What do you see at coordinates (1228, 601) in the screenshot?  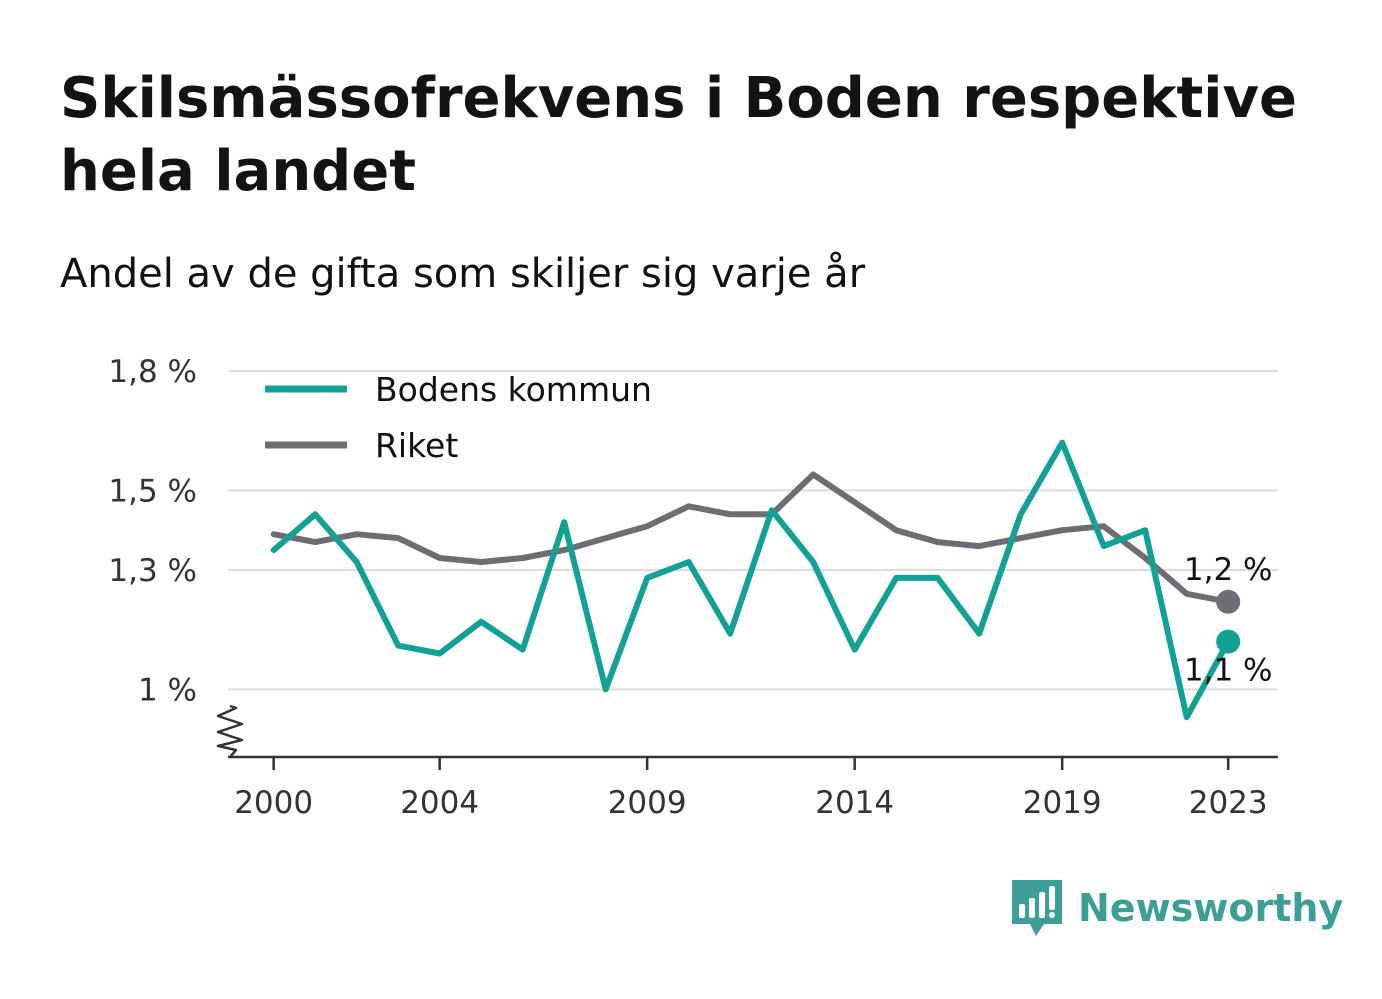 I see `end-point-riket` at bounding box center [1228, 601].